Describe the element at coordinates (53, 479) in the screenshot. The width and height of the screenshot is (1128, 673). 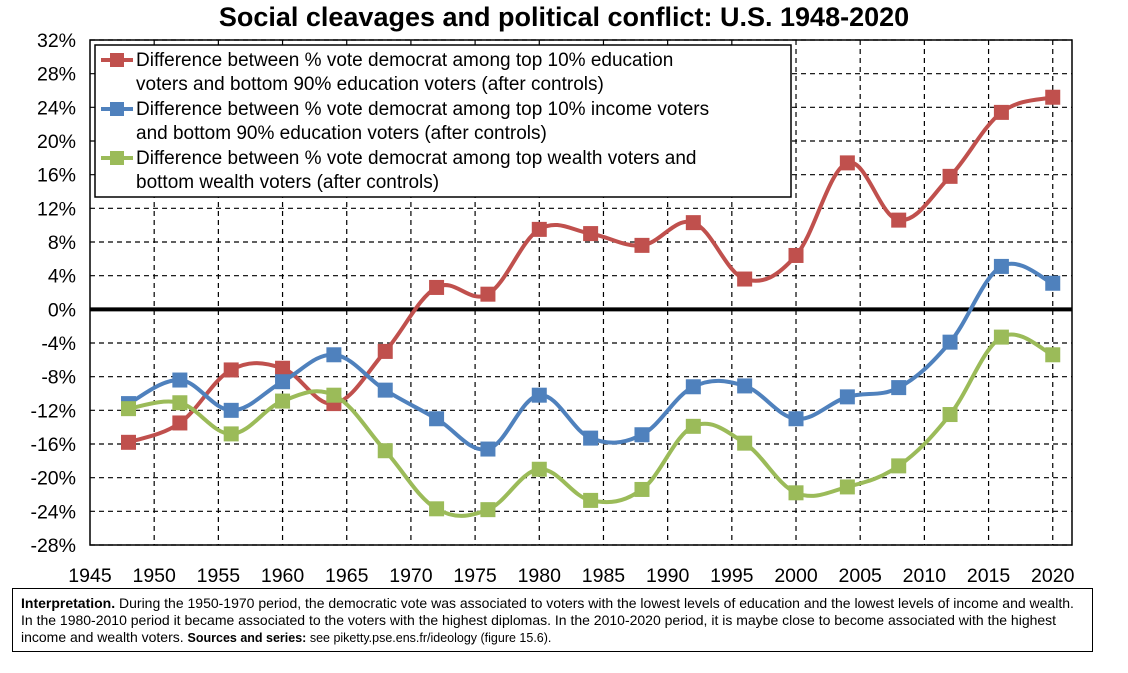
I see `y-tick-label: -20%` at that location.